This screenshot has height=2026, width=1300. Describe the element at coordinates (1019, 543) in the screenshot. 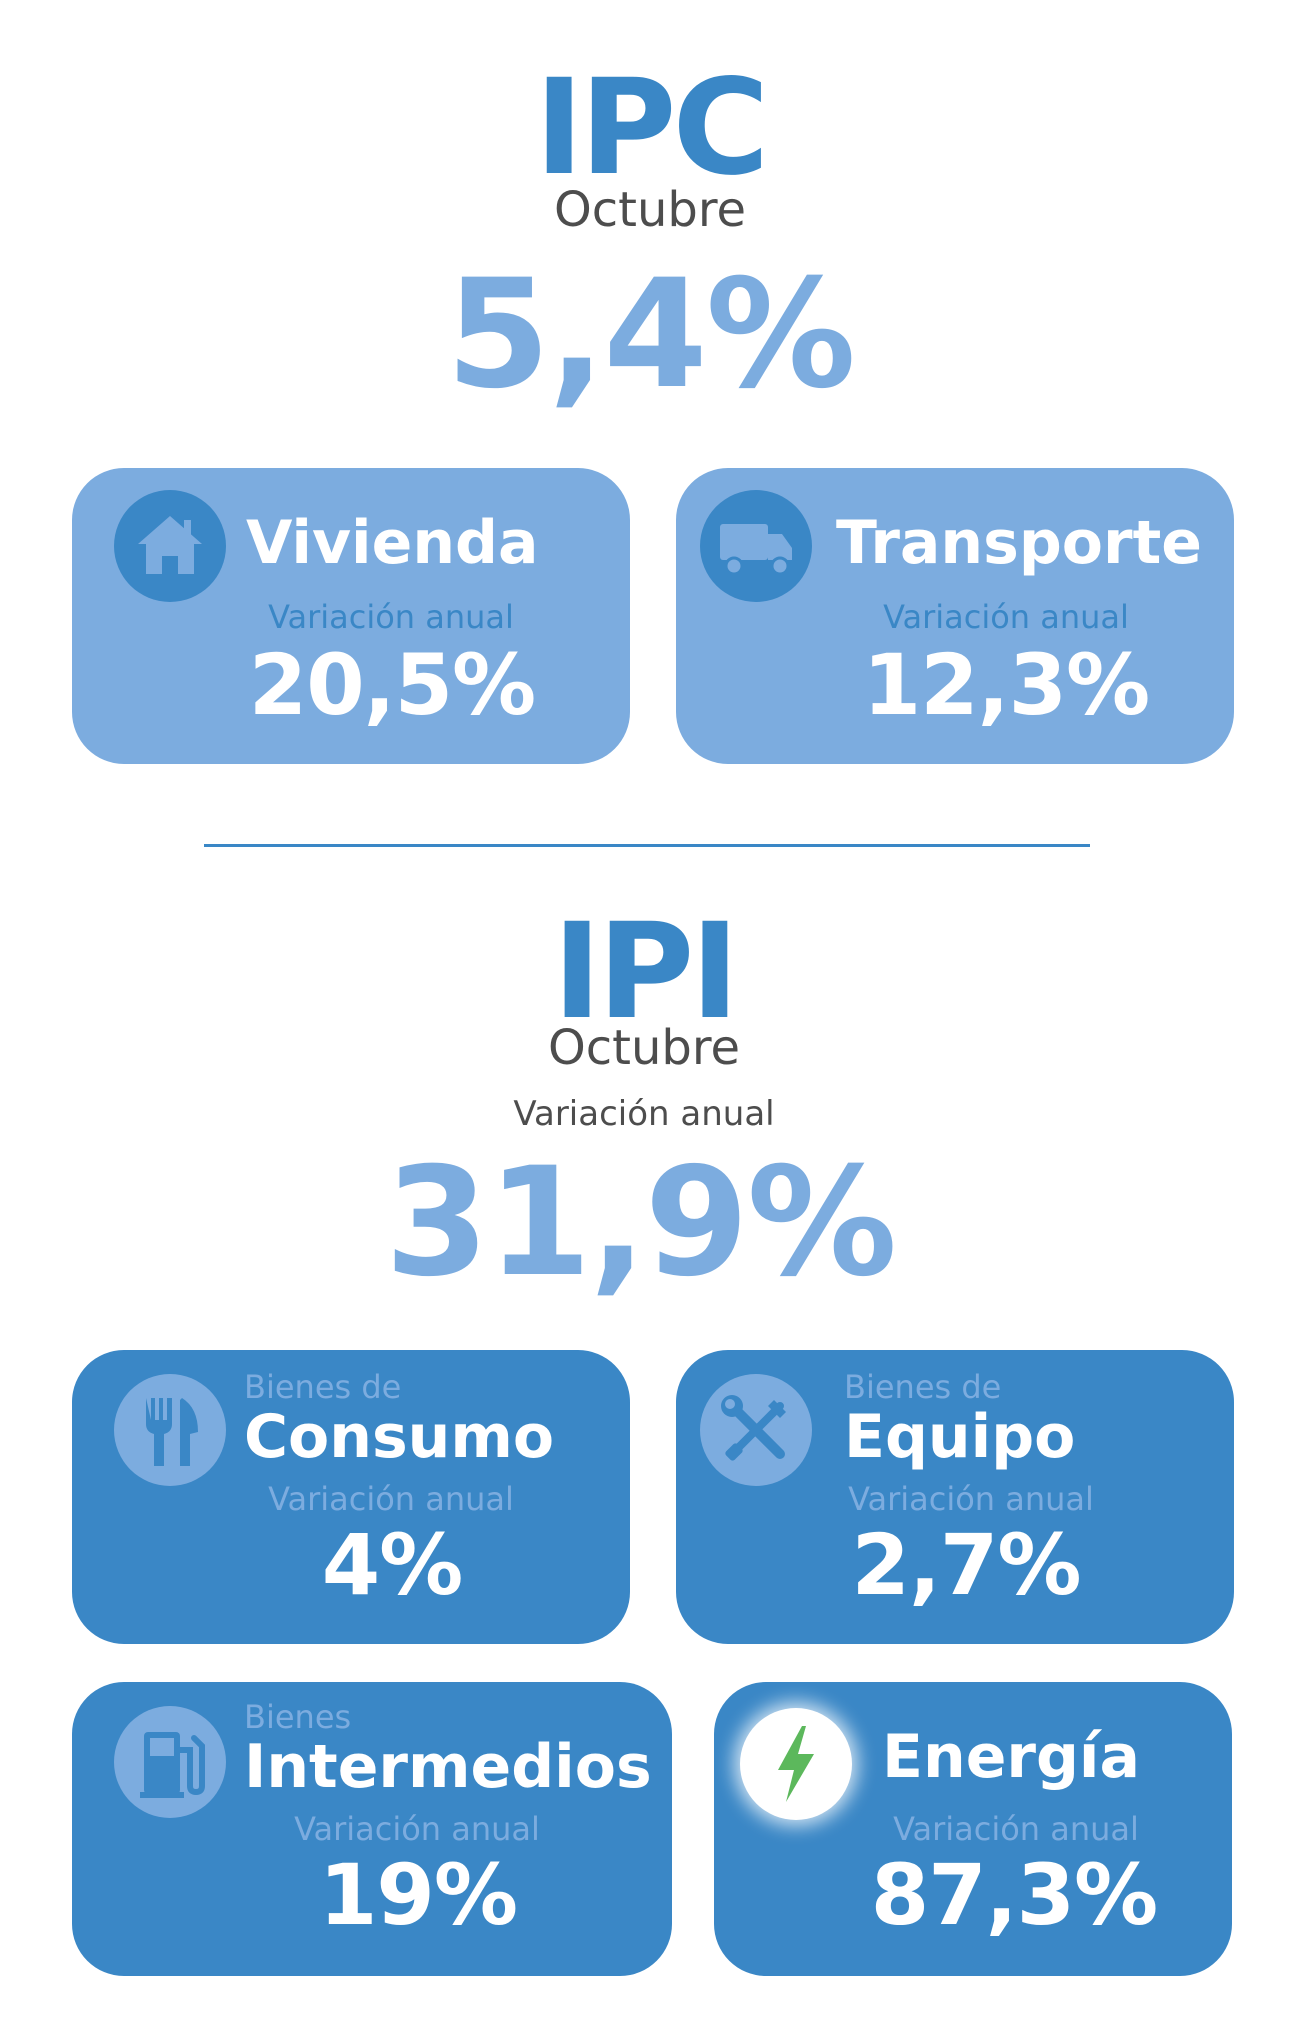

I see `transporte-title: Transporte` at that location.